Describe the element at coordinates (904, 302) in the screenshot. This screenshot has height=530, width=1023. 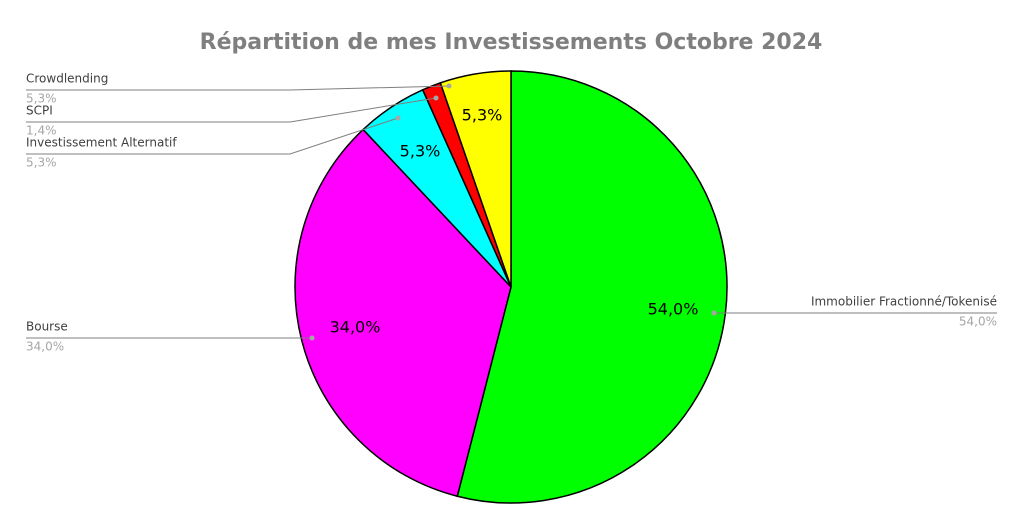
I see `callout-name: Immobilier Fractionné/Tokenisé` at that location.